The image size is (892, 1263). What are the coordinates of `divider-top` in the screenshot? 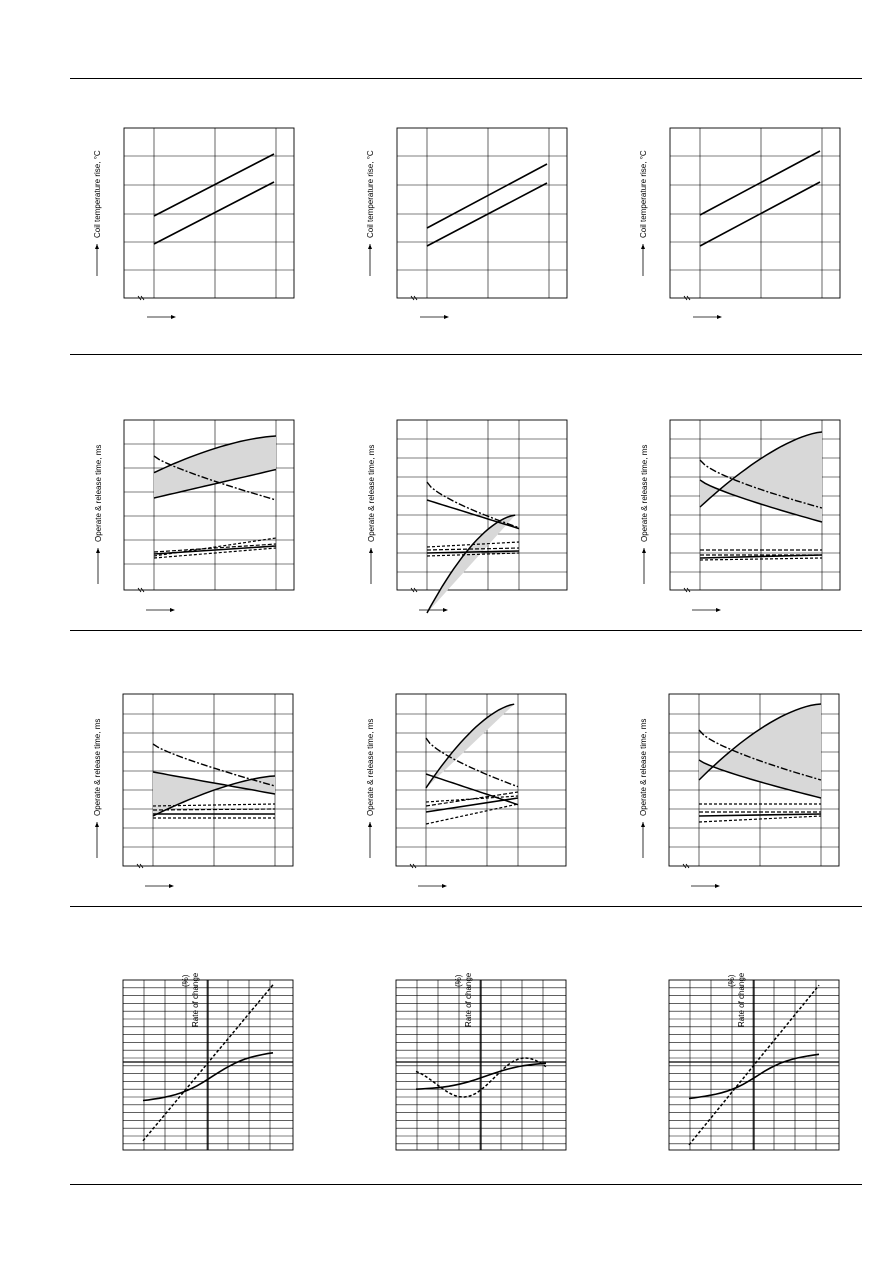 It's located at (466, 78).